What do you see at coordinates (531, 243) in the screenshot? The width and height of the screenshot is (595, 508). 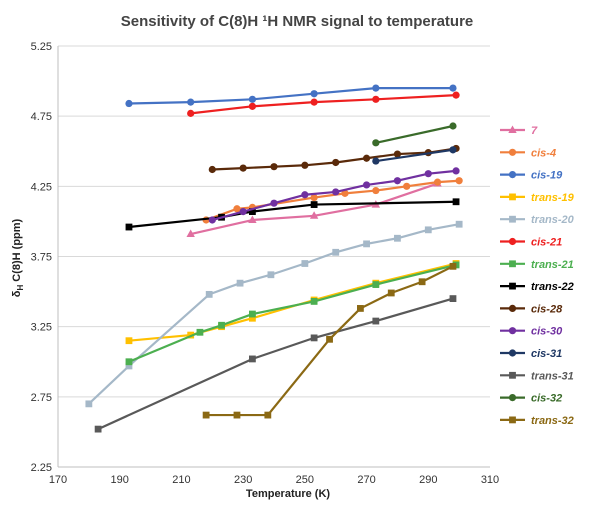 I see `legend-item: cis-21` at bounding box center [531, 243].